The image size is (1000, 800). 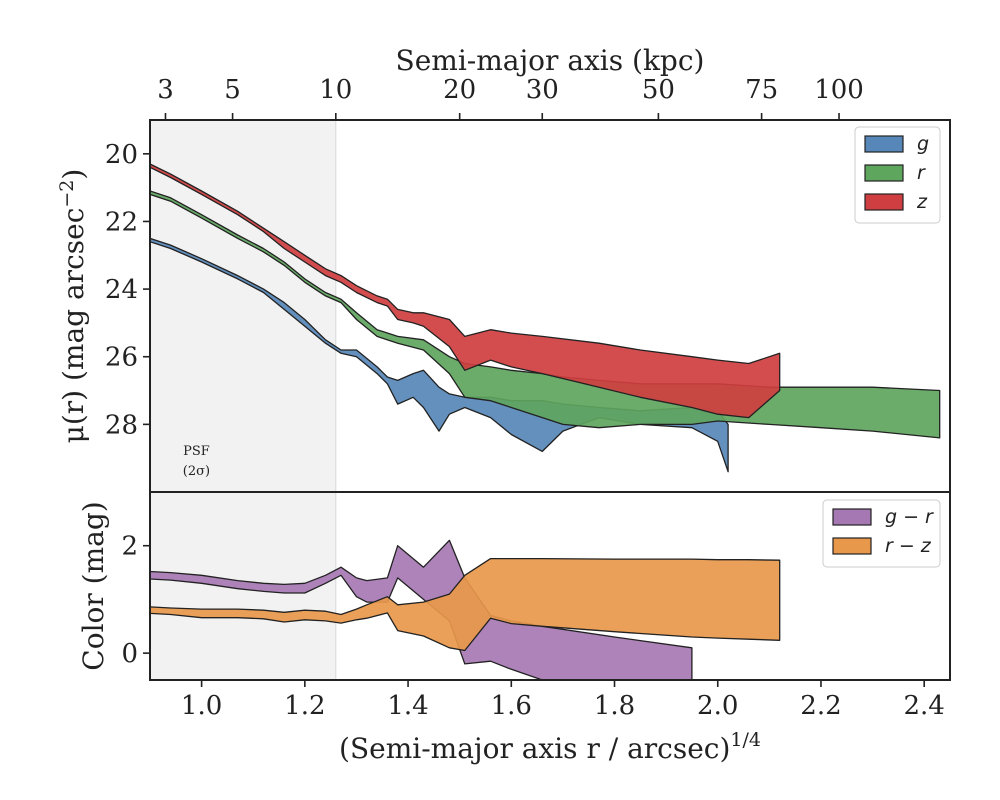 I want to click on top-legend: grz, so click(x=897, y=175).